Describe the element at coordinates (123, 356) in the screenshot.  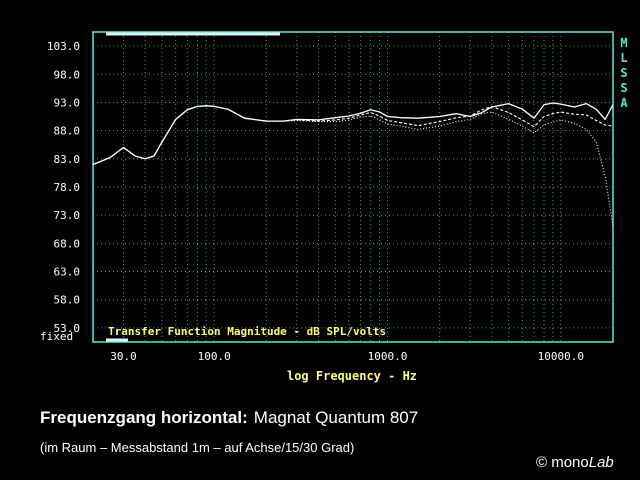
I see `x-tick-label: 30.0` at that location.